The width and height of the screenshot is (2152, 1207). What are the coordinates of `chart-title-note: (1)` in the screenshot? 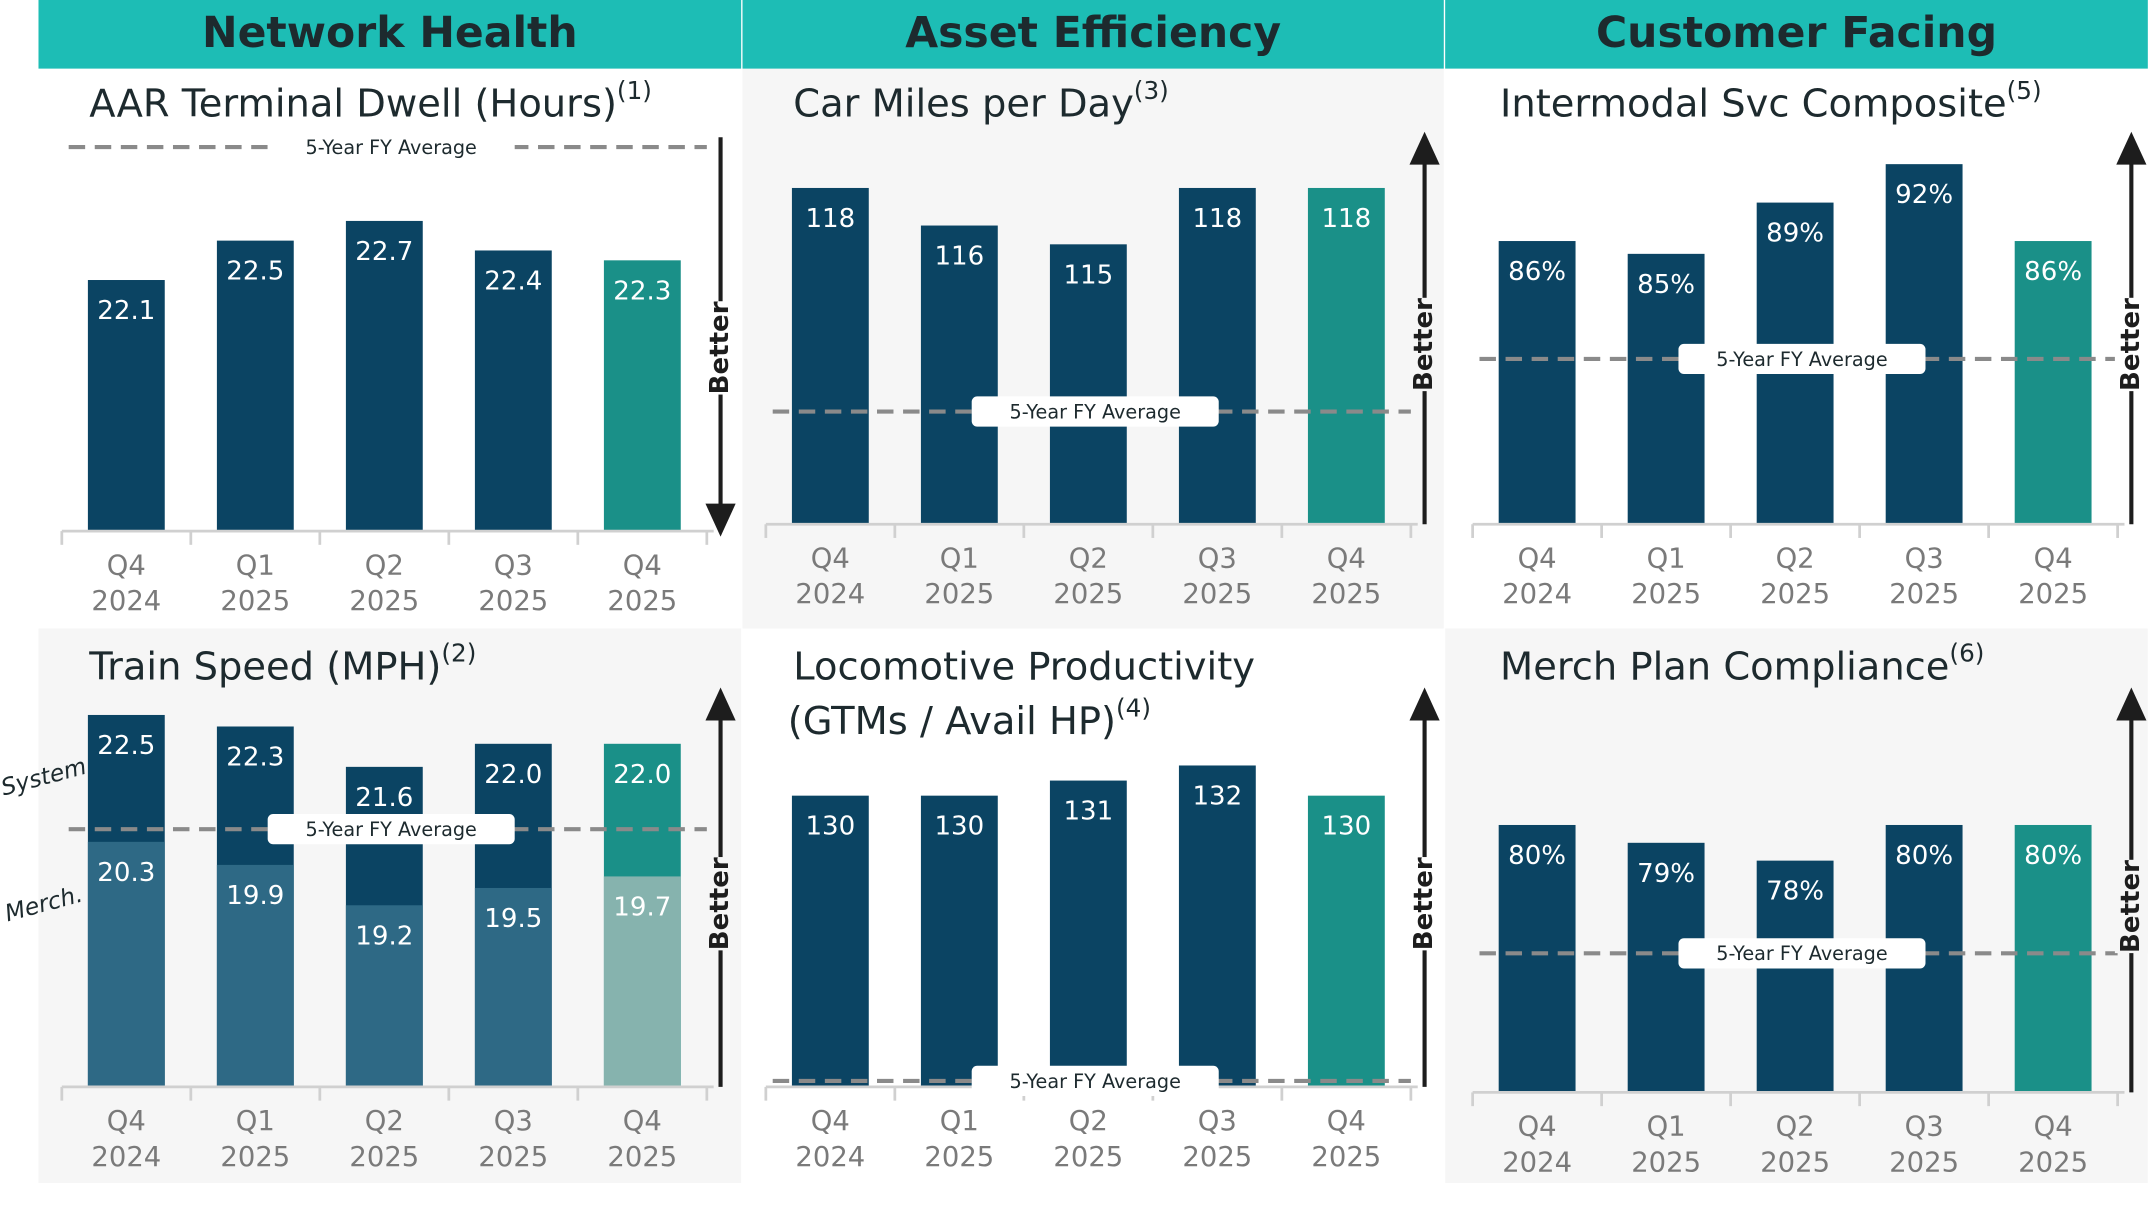 It's located at (634, 90).